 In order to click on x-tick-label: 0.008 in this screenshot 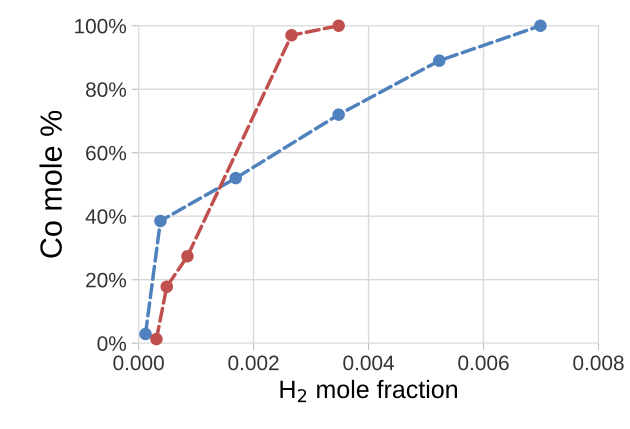, I will do `click(598, 363)`.